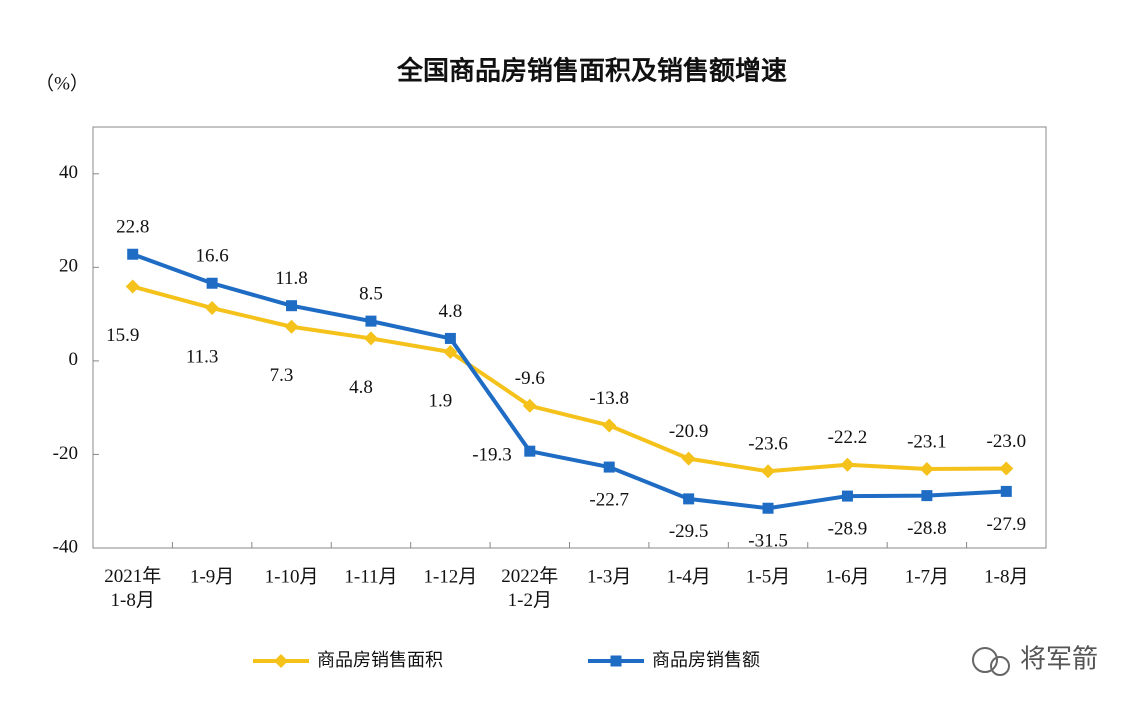 This screenshot has width=1138, height=706. I want to click on watermark: 将军箭, so click(1059, 660).